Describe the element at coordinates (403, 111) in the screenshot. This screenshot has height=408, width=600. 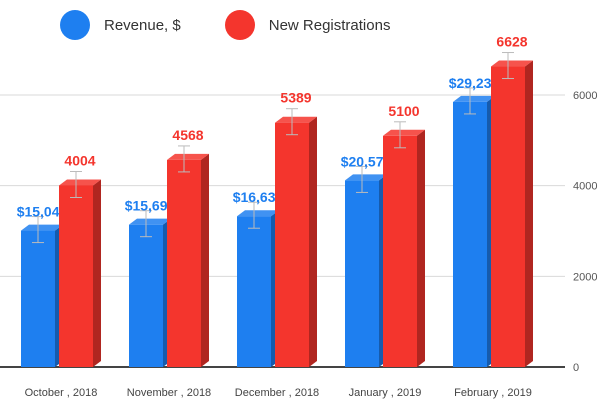
I see `registrations-data-label: 5100` at that location.